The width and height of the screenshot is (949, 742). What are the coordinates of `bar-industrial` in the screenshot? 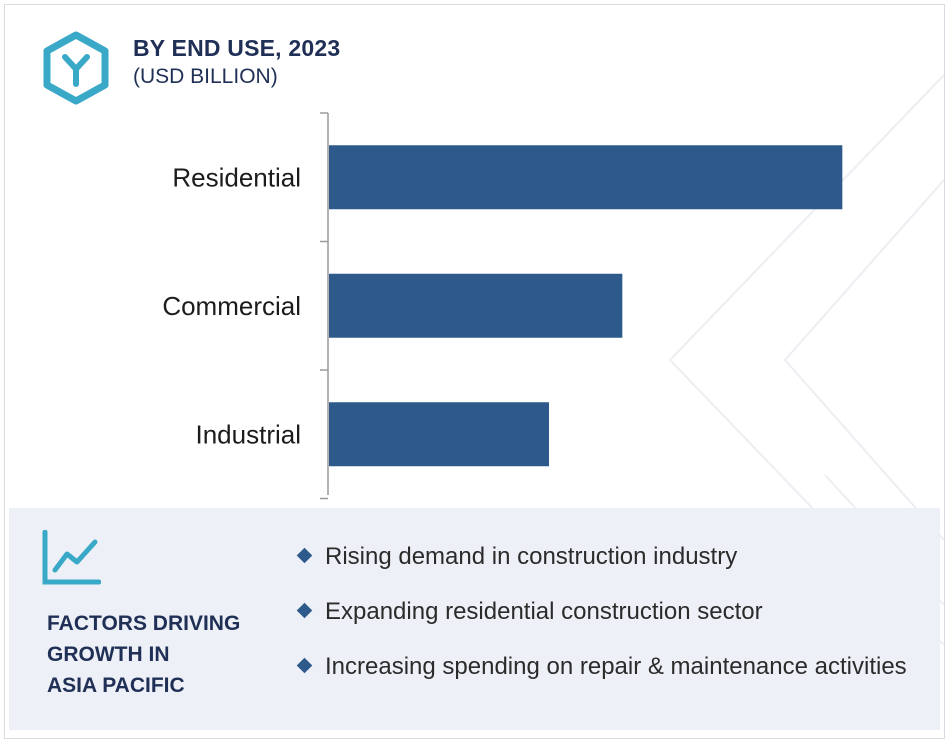 It's located at (439, 434).